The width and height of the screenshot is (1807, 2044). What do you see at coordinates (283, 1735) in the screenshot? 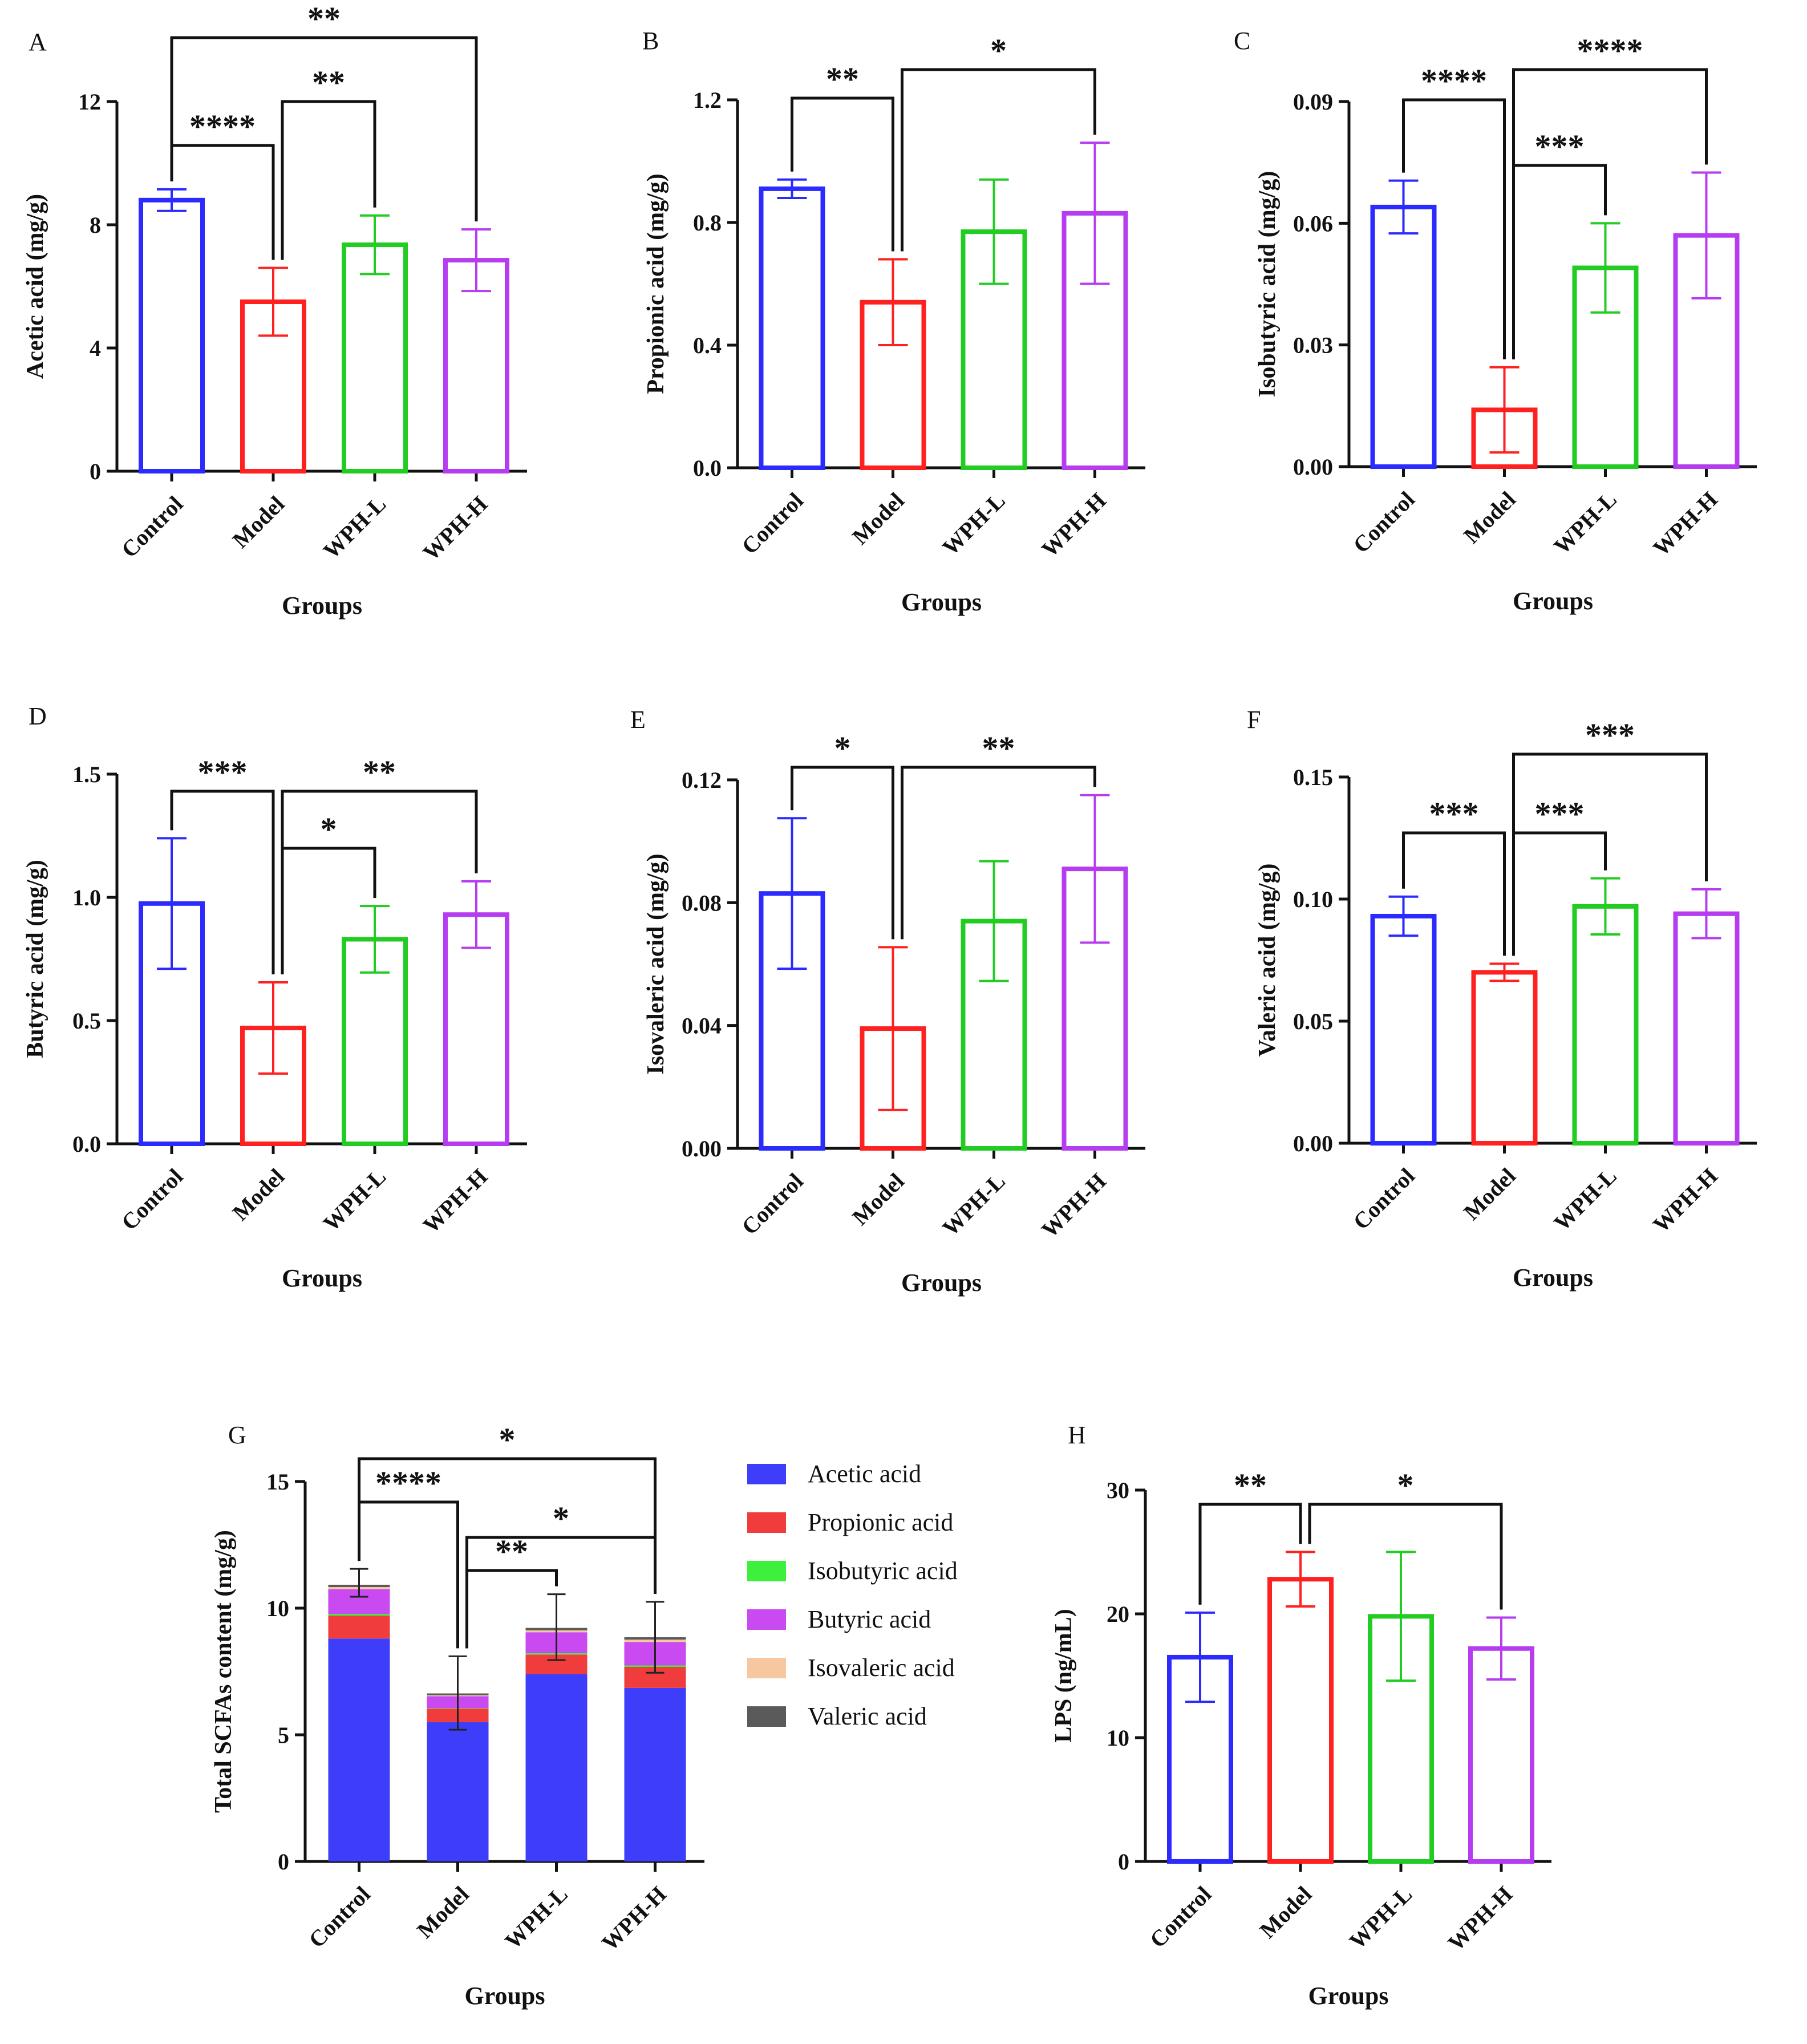
I see `y-tick-label: 5` at bounding box center [283, 1735].